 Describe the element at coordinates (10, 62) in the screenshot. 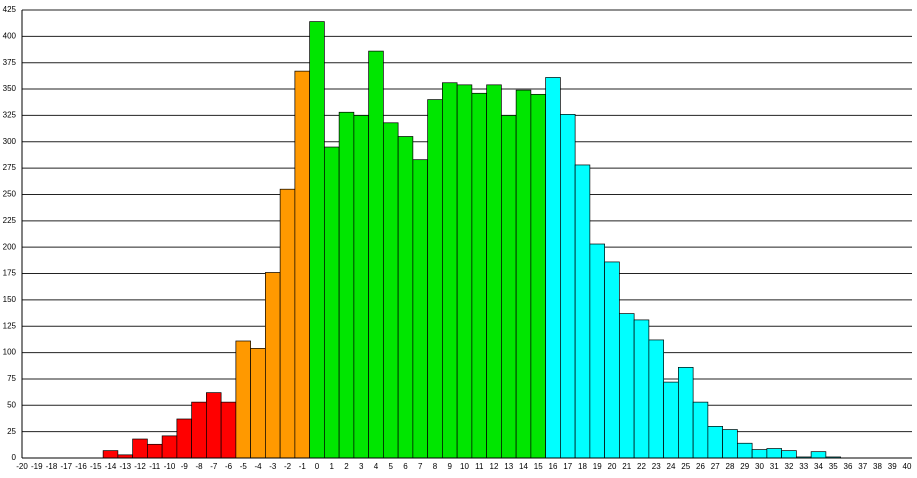

I see `y-tick-label: 375` at that location.